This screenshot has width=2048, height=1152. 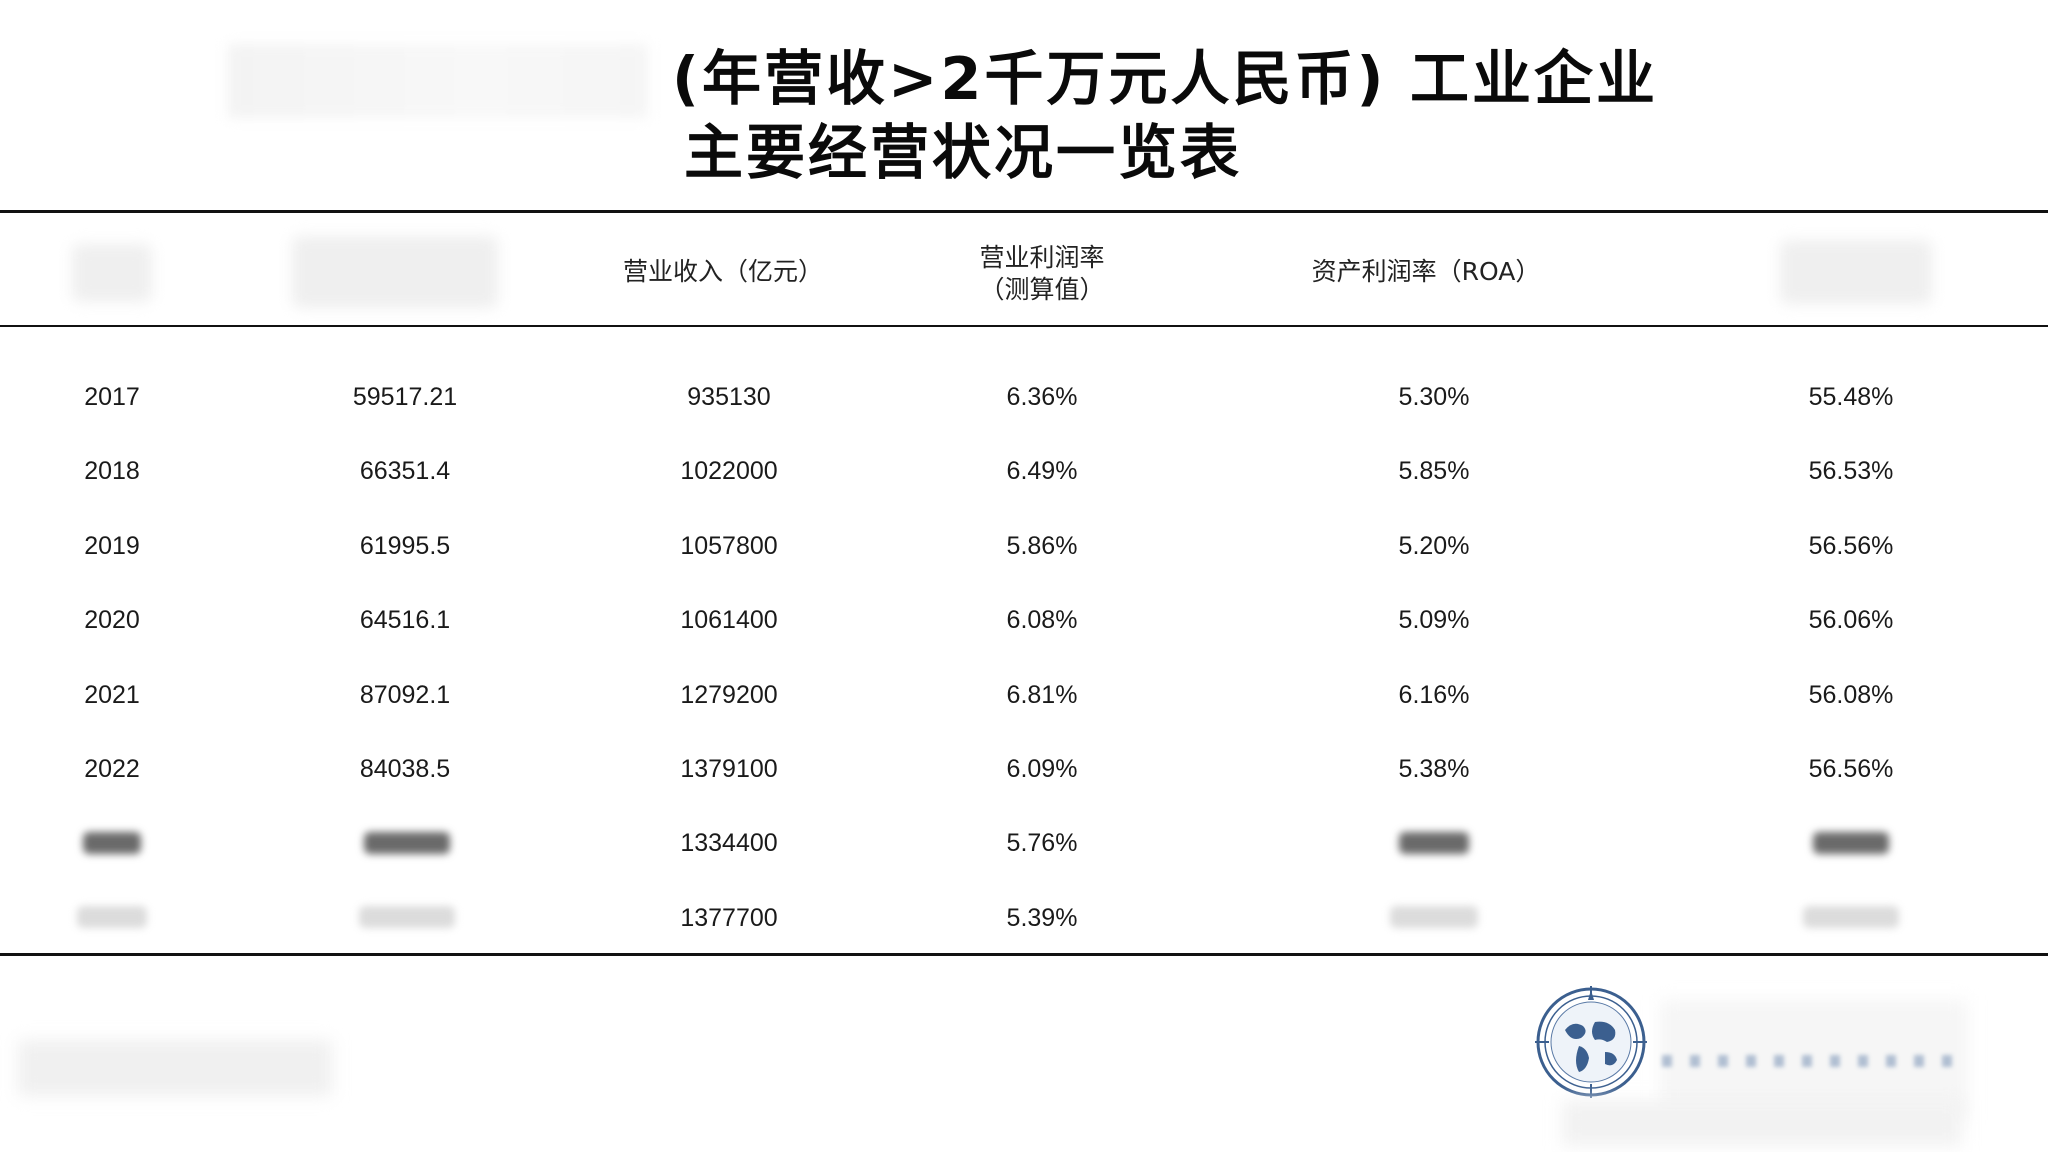 What do you see at coordinates (112, 471) in the screenshot?
I see `cell-year: 2018` at bounding box center [112, 471].